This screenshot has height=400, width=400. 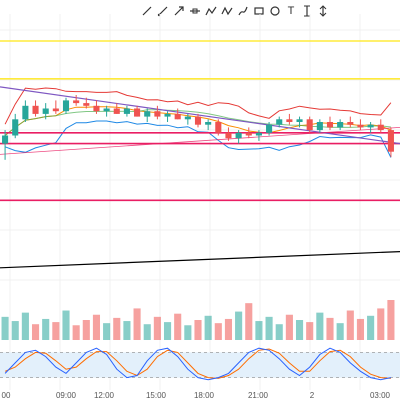 I want to click on x-tick-label: 12:00, so click(x=104, y=395).